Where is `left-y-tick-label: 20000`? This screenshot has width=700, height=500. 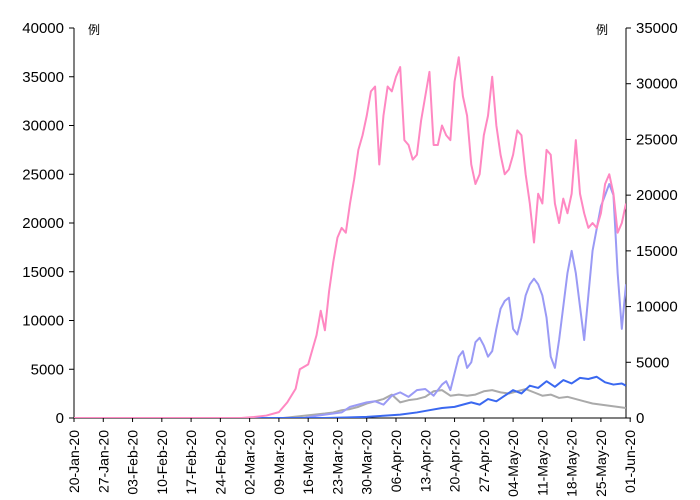
left-y-tick-label: 20000 is located at coordinates (43, 223).